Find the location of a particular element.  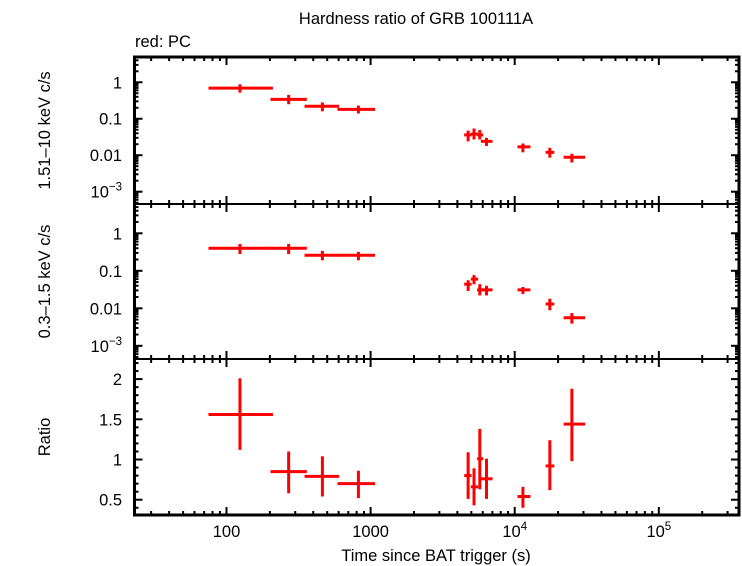

chart-title: Hardness ratio of GRB 100111A is located at coordinates (416, 19).